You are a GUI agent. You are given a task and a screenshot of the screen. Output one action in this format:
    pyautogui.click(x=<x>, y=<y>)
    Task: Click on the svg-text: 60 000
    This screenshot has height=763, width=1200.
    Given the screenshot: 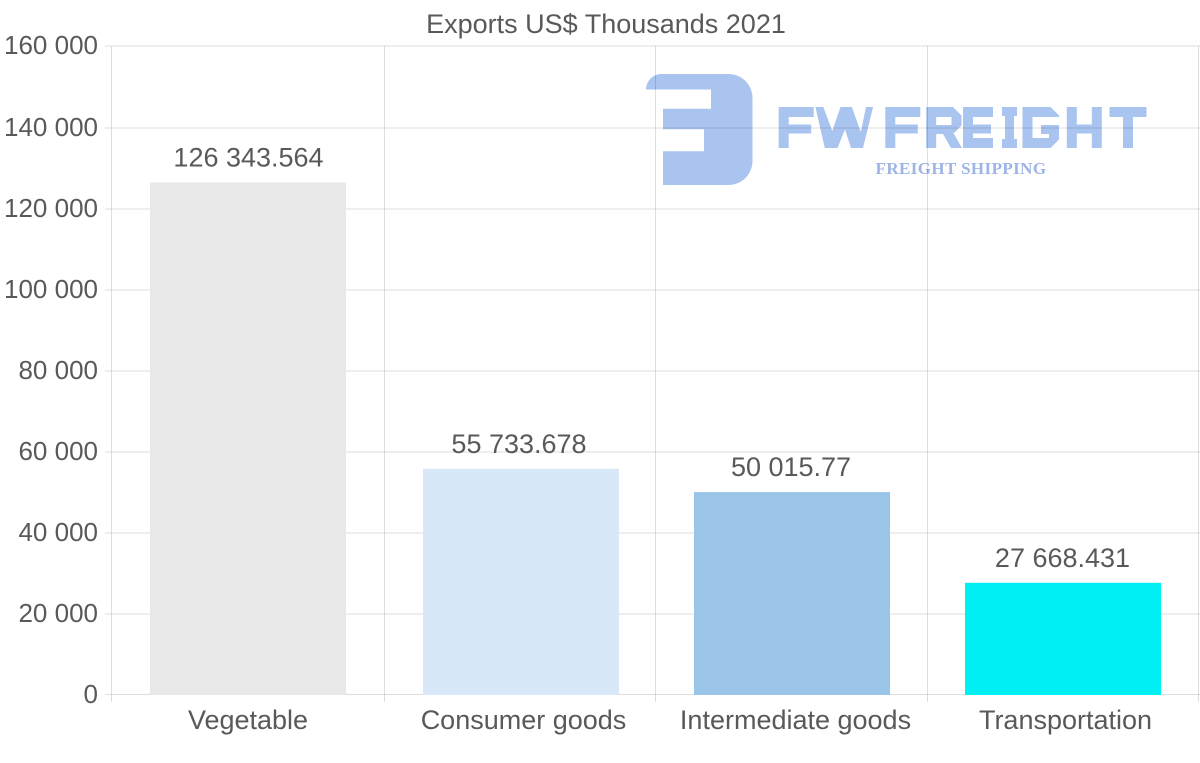 What is the action you would take?
    pyautogui.click(x=58, y=451)
    